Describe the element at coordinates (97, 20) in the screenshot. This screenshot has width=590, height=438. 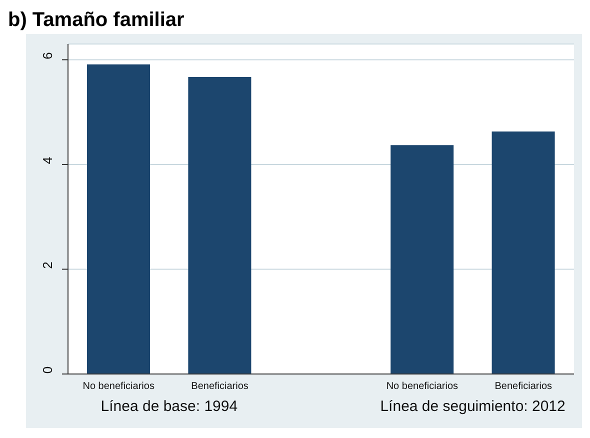
I see `chart-title: b) Tamaño familiar` at that location.